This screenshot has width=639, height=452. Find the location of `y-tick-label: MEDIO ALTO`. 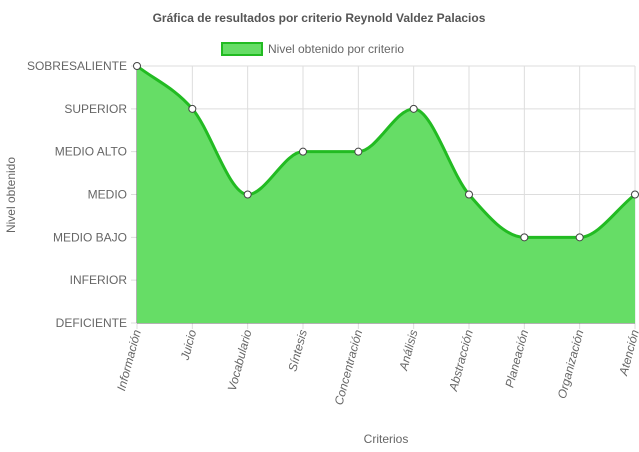

y-tick-label: MEDIO ALTO is located at coordinates (91, 152).